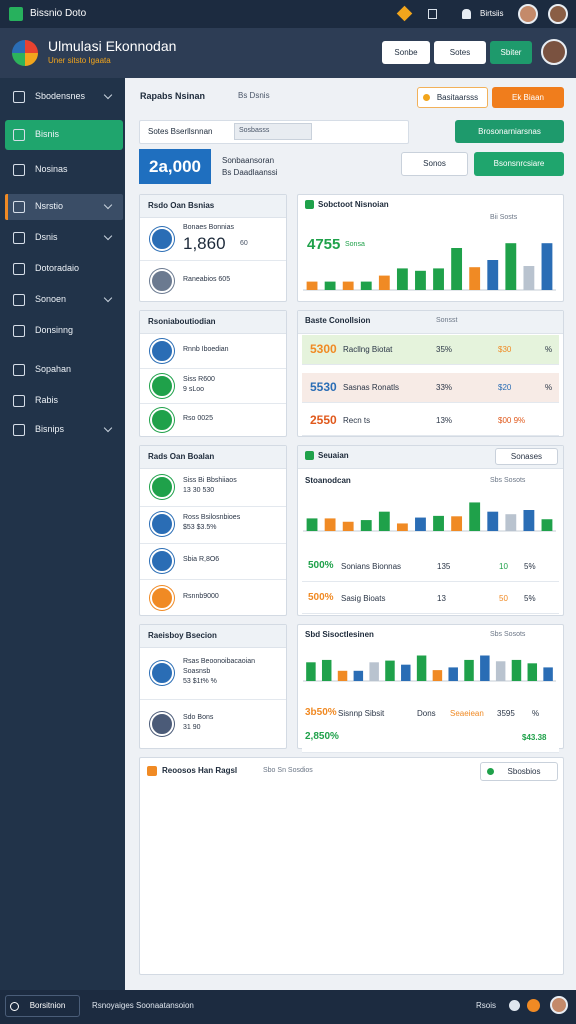 This screenshot has height=1024, width=576. Describe the element at coordinates (441, 598) in the screenshot. I see `table-cell: 13` at that location.